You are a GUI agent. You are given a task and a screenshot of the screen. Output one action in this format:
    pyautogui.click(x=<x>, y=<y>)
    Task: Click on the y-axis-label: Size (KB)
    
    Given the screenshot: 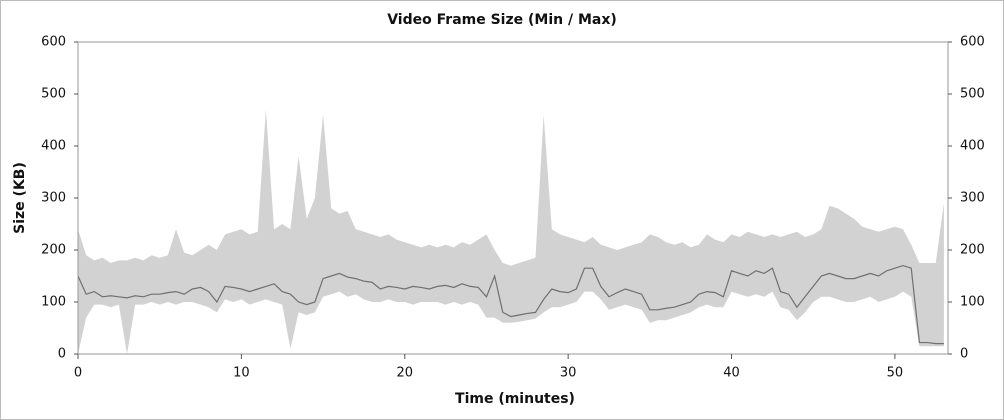 What is the action you would take?
    pyautogui.click(x=20, y=198)
    